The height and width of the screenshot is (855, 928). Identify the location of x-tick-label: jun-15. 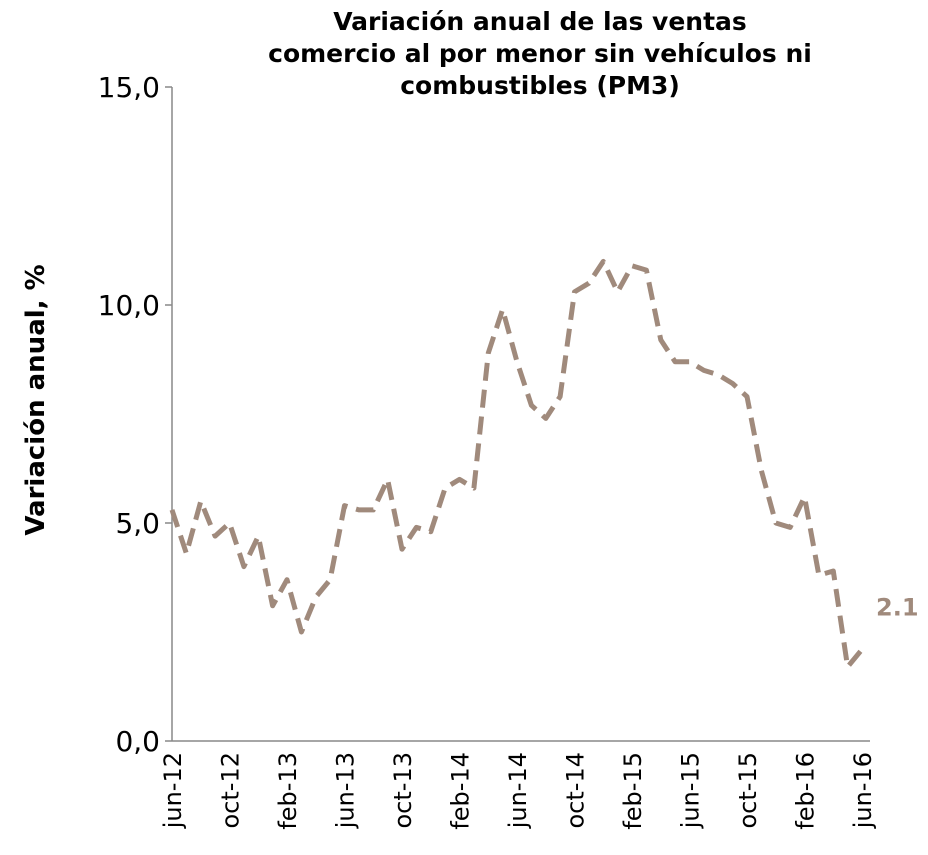
(691, 790).